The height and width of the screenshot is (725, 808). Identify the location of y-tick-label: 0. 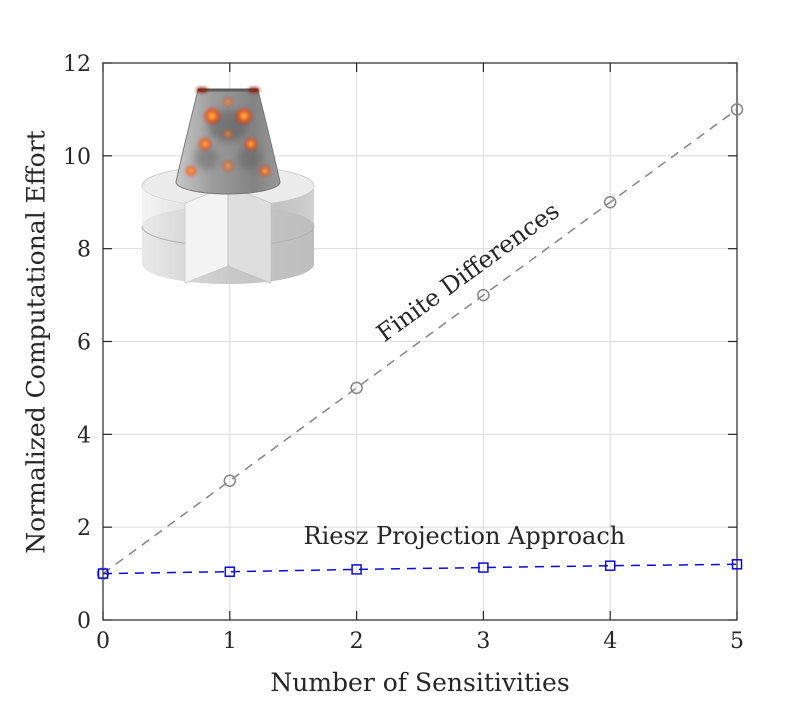
(84, 621).